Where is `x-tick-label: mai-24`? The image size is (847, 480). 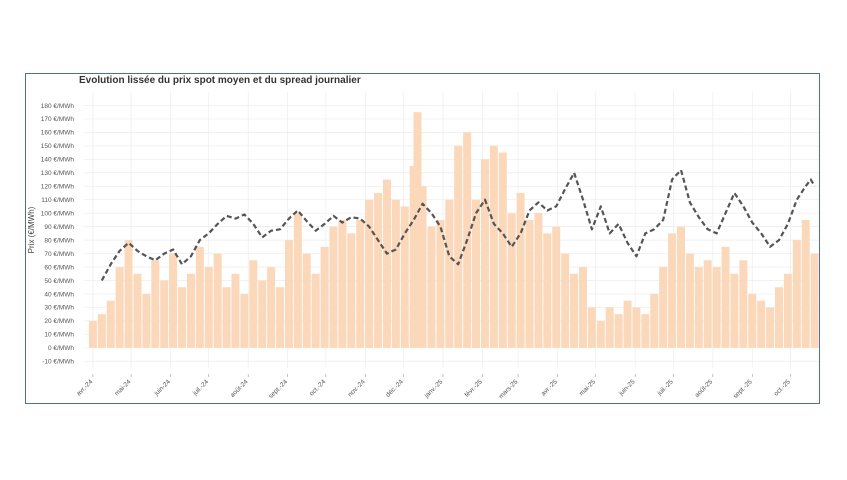 x-tick-label: mai-24 is located at coordinates (123, 387).